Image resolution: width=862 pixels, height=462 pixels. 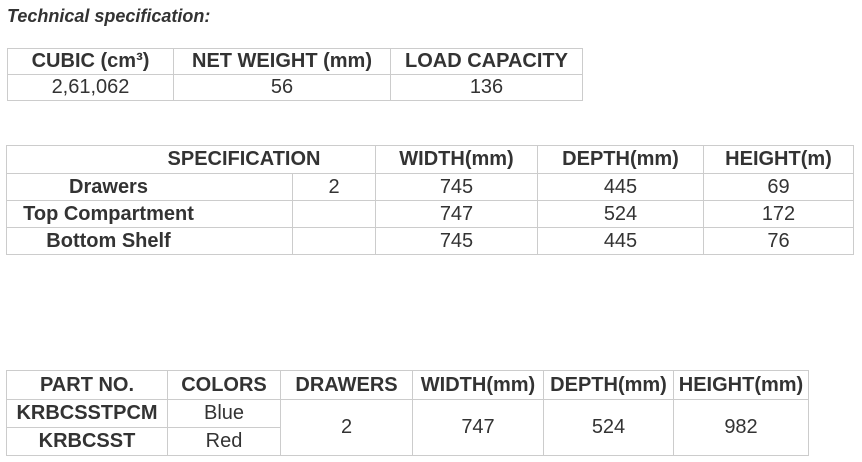 I want to click on parts-shared-drawers: 2, so click(x=346, y=427).